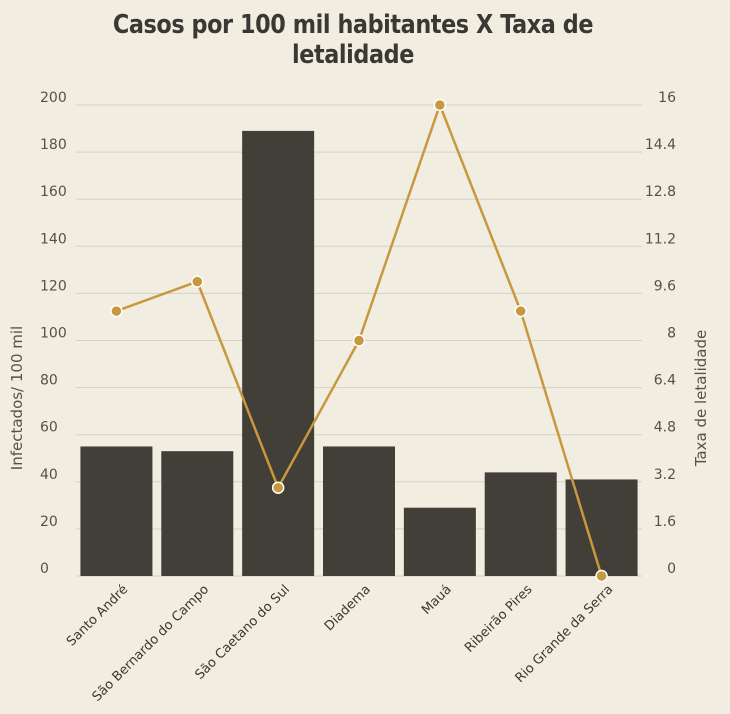 The width and height of the screenshot is (730, 714). I want to click on y-axis-left-label: Infectados/ 100 mil, so click(17, 398).